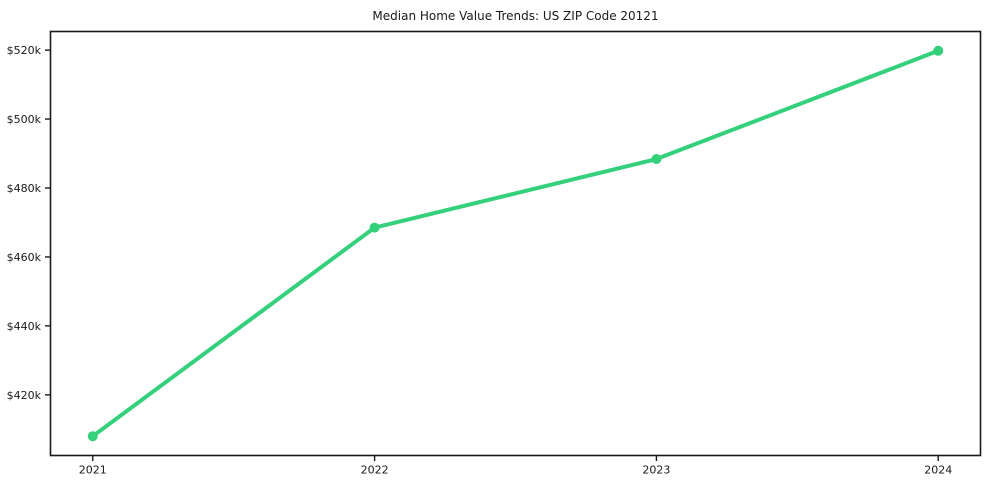 The image size is (990, 490). Describe the element at coordinates (938, 50) in the screenshot. I see `data-point-2024` at that location.